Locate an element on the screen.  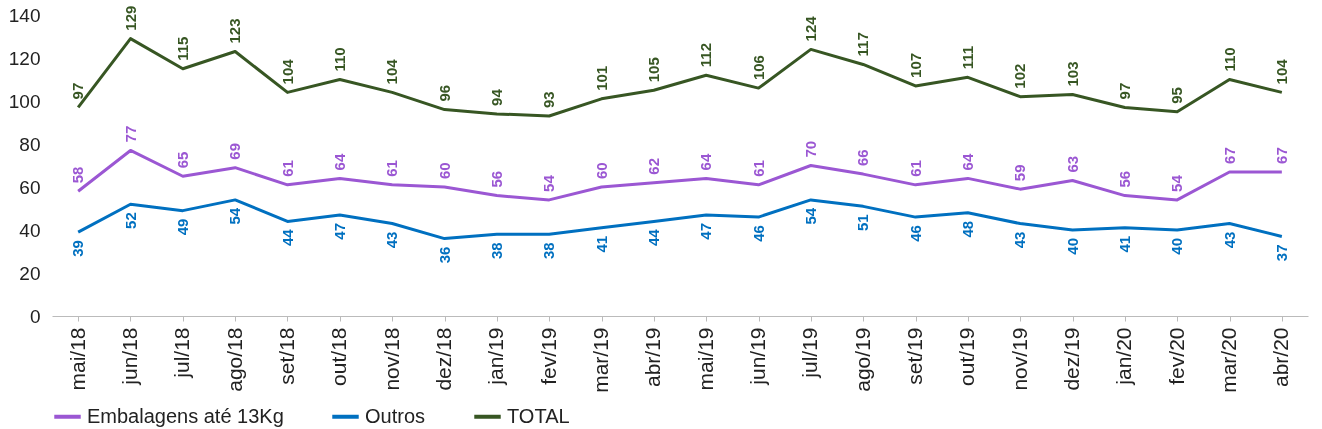
data-label: 124 is located at coordinates (810, 28).